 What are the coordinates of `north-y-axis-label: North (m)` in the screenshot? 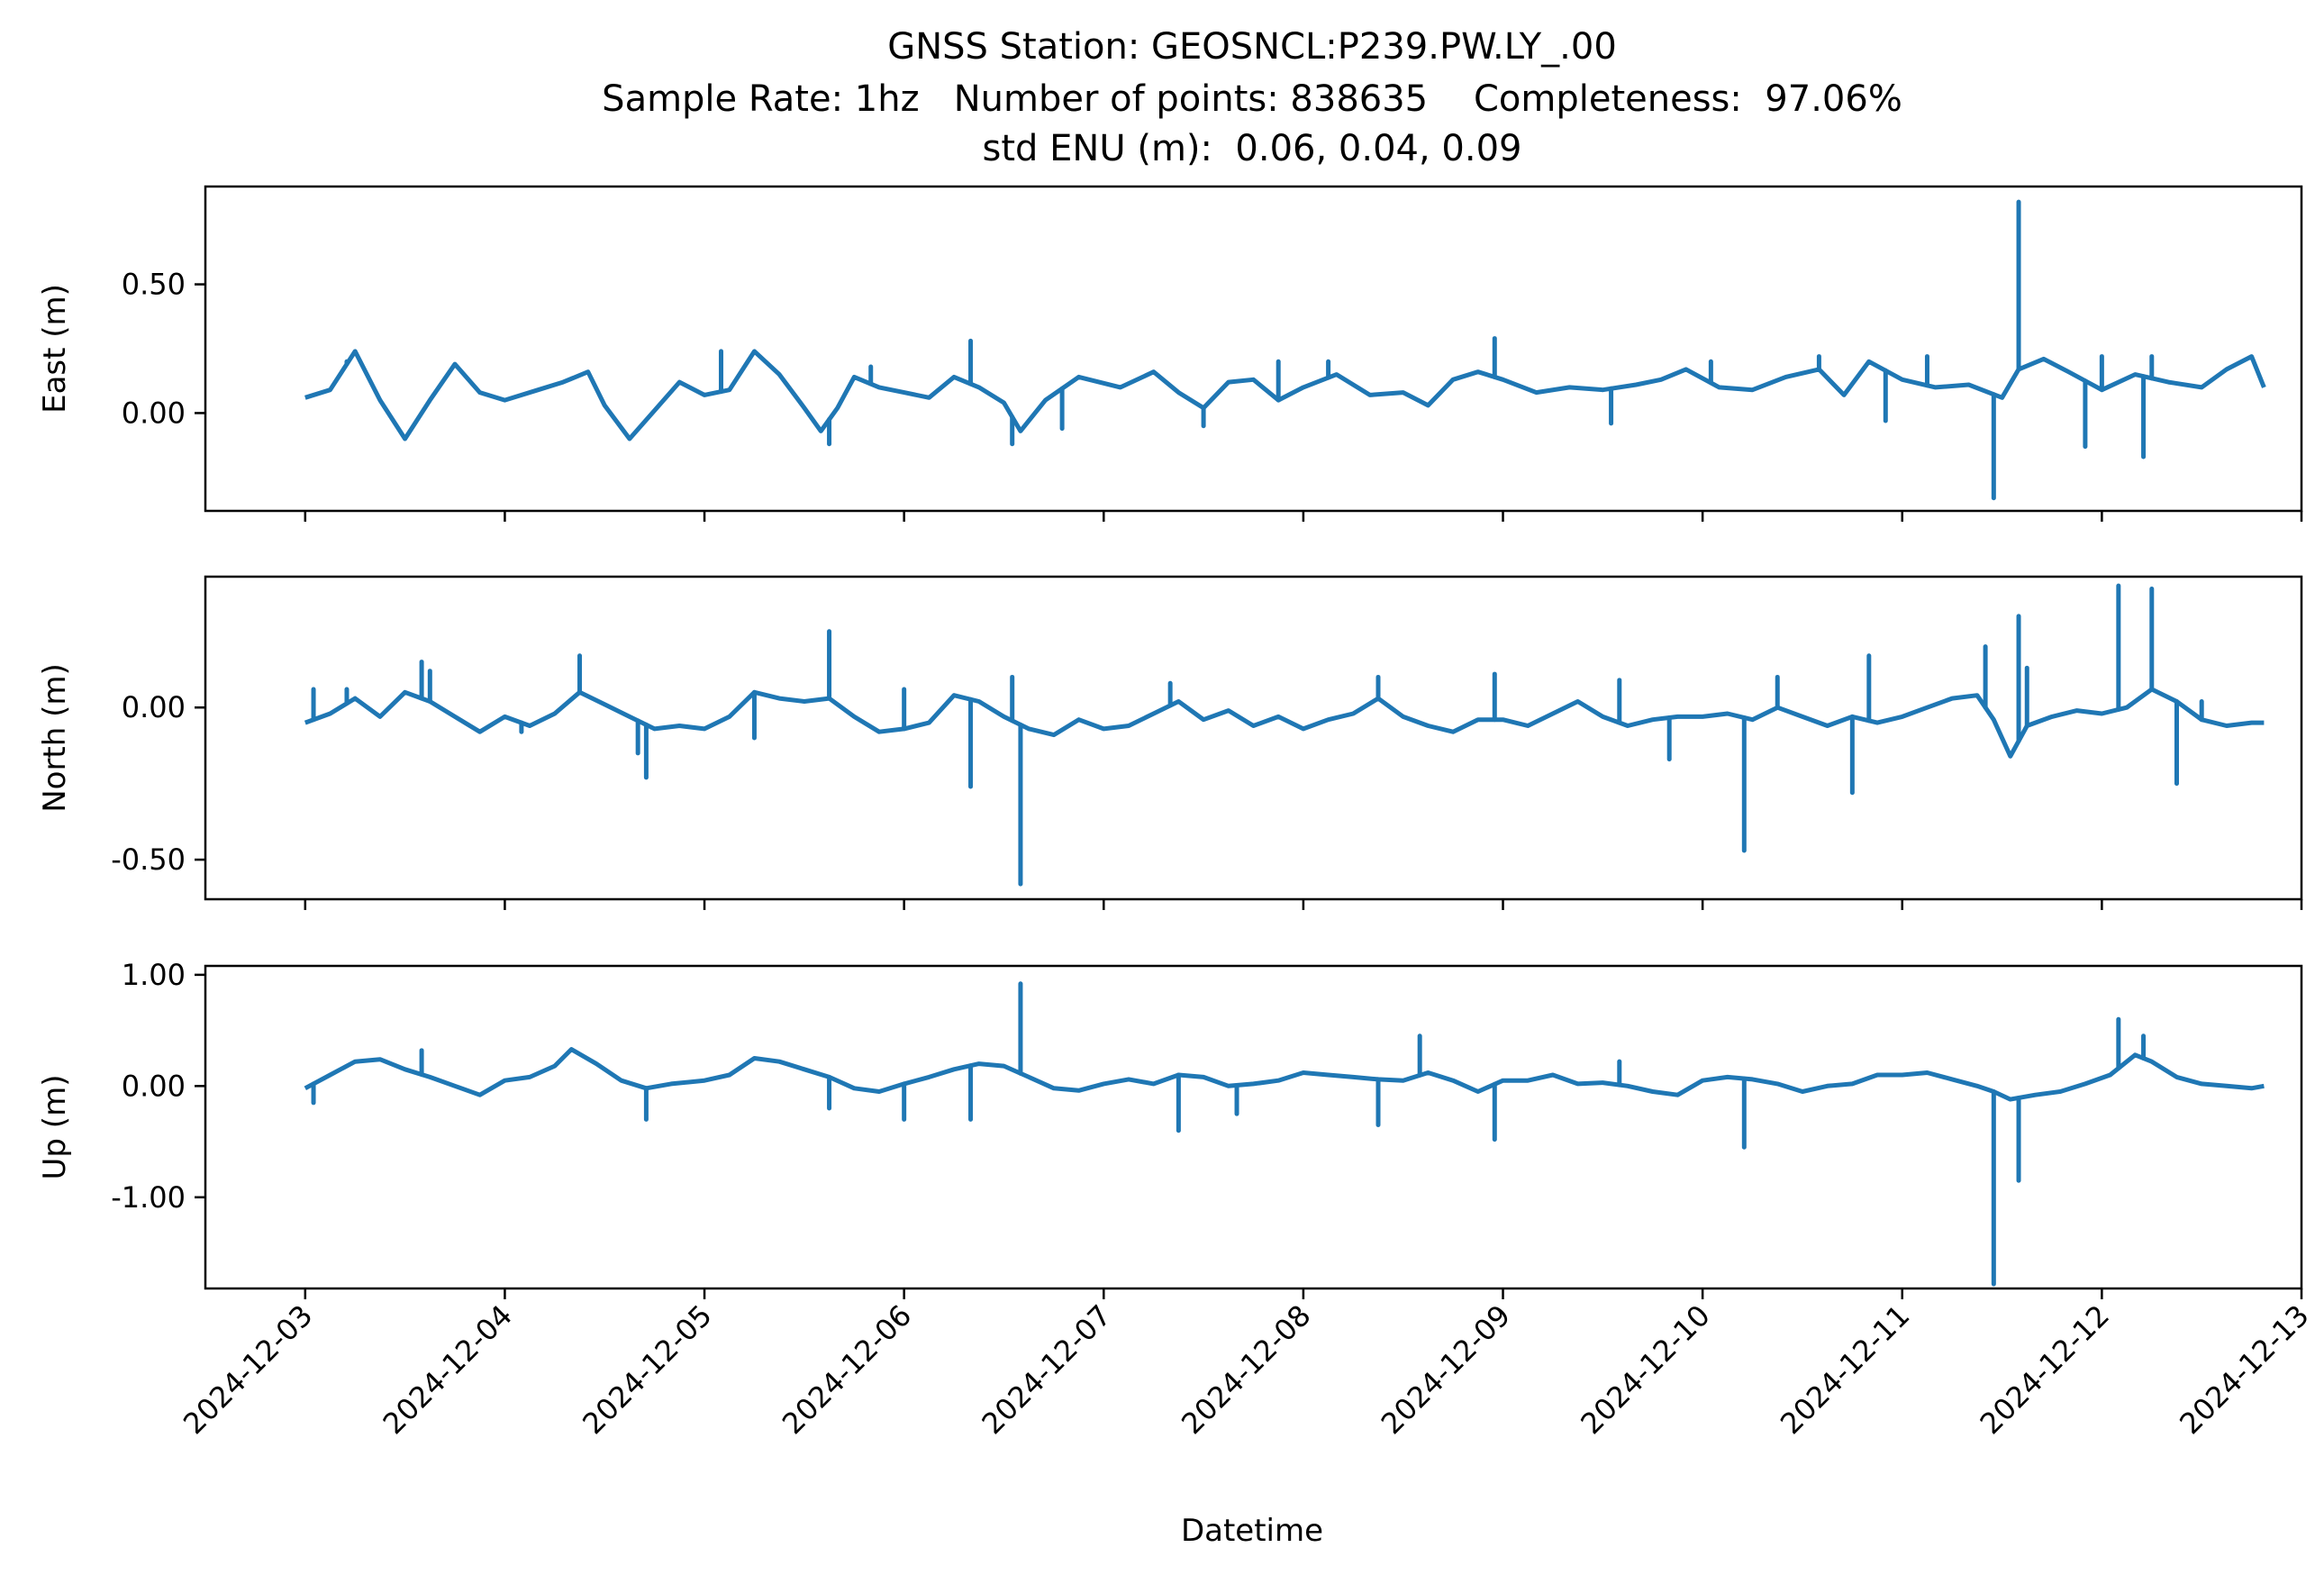 It's located at (55, 738).